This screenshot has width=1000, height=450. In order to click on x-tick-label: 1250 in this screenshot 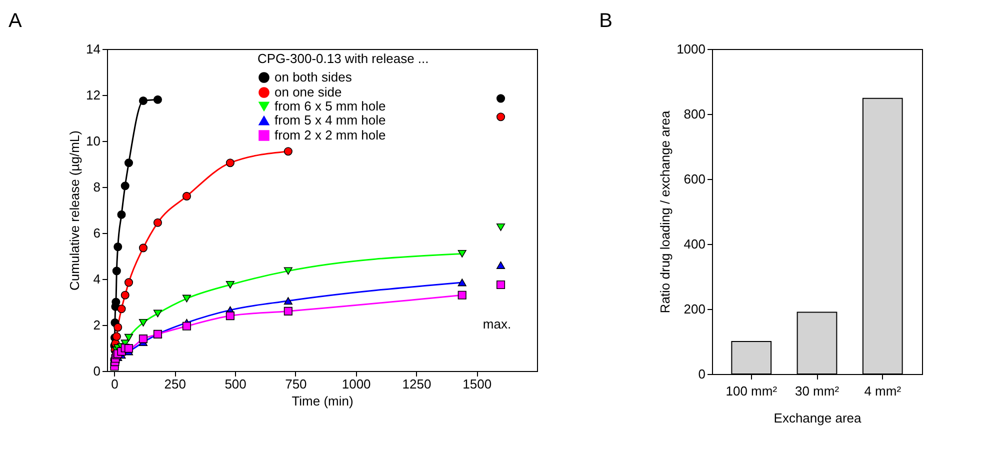, I will do `click(417, 384)`.